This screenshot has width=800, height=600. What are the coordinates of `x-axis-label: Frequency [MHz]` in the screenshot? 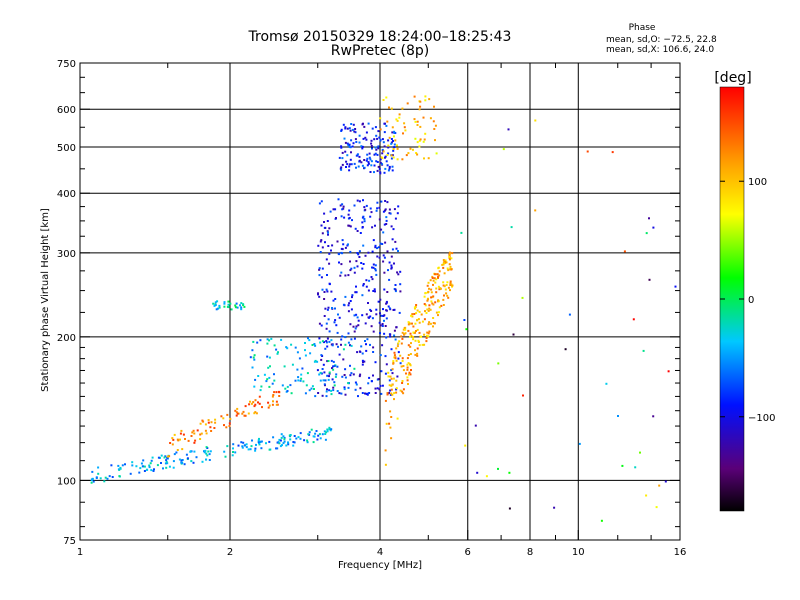 It's located at (380, 565).